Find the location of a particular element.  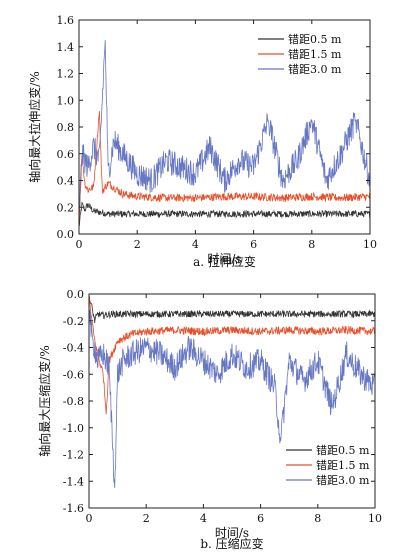

y-tick-label: 1.2 is located at coordinates (66, 74).